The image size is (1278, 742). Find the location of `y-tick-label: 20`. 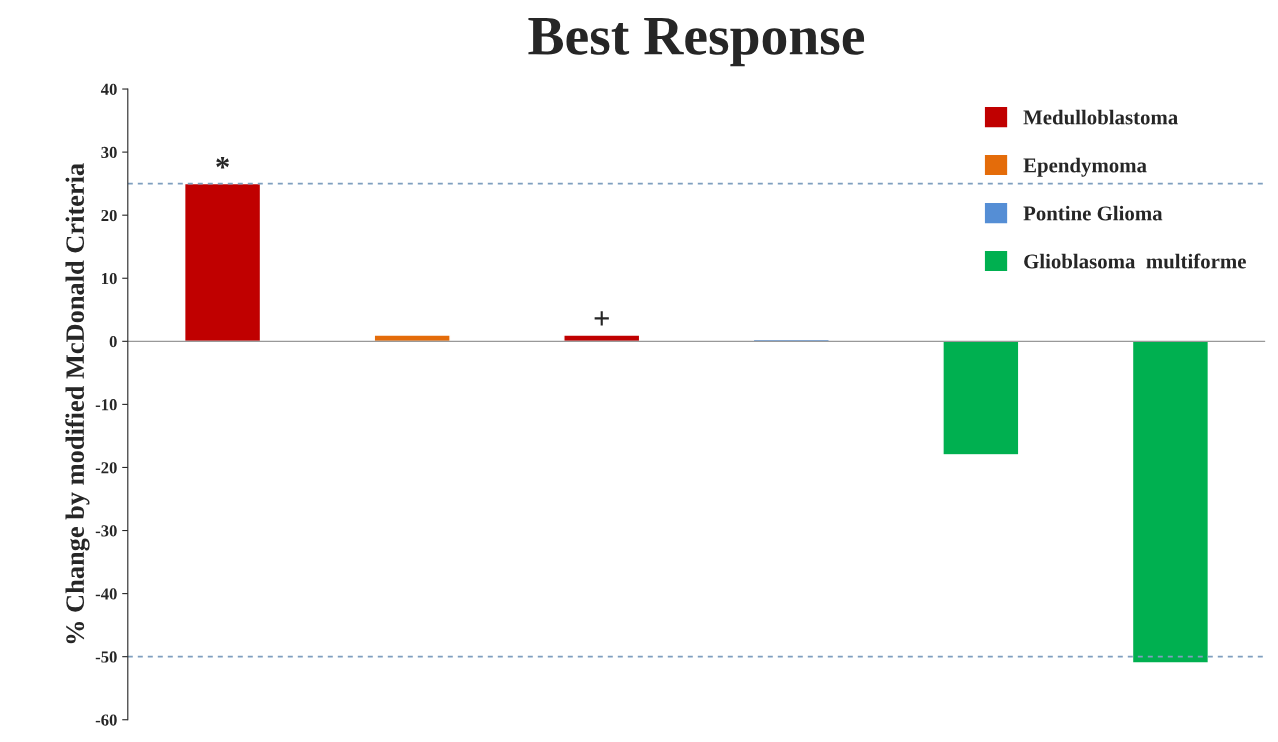

y-tick-label: 20 is located at coordinates (109, 215).